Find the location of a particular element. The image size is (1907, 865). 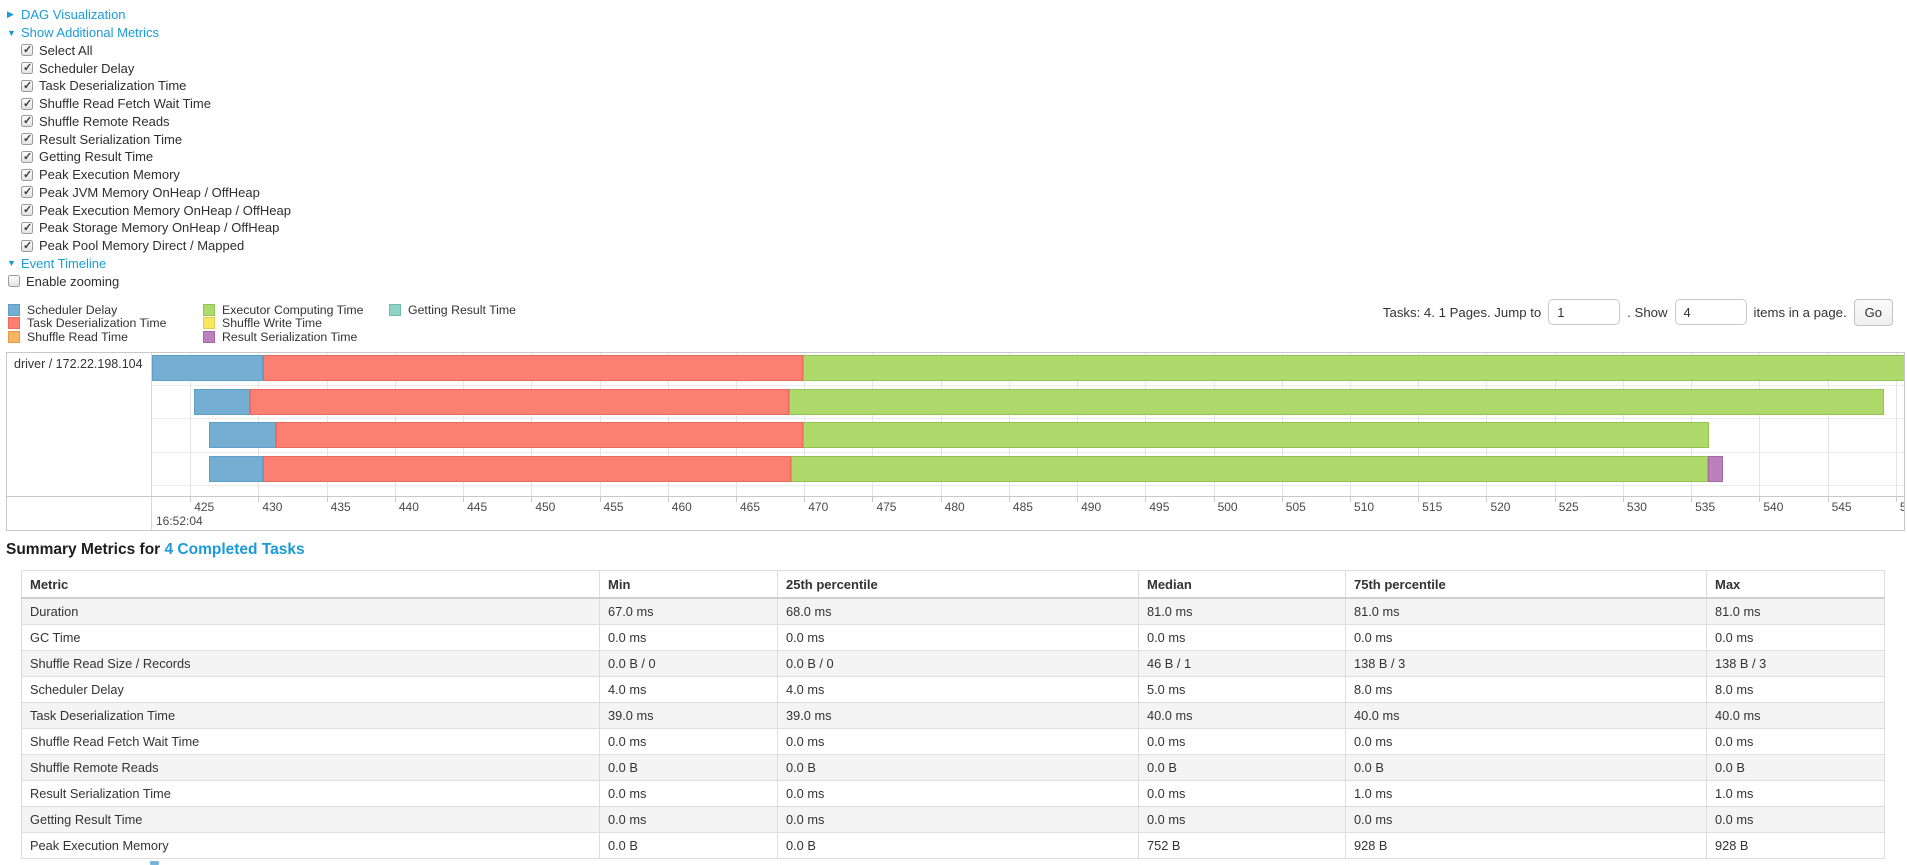

metric-checkbox-shuffle-remote-reads is located at coordinates (27, 121).